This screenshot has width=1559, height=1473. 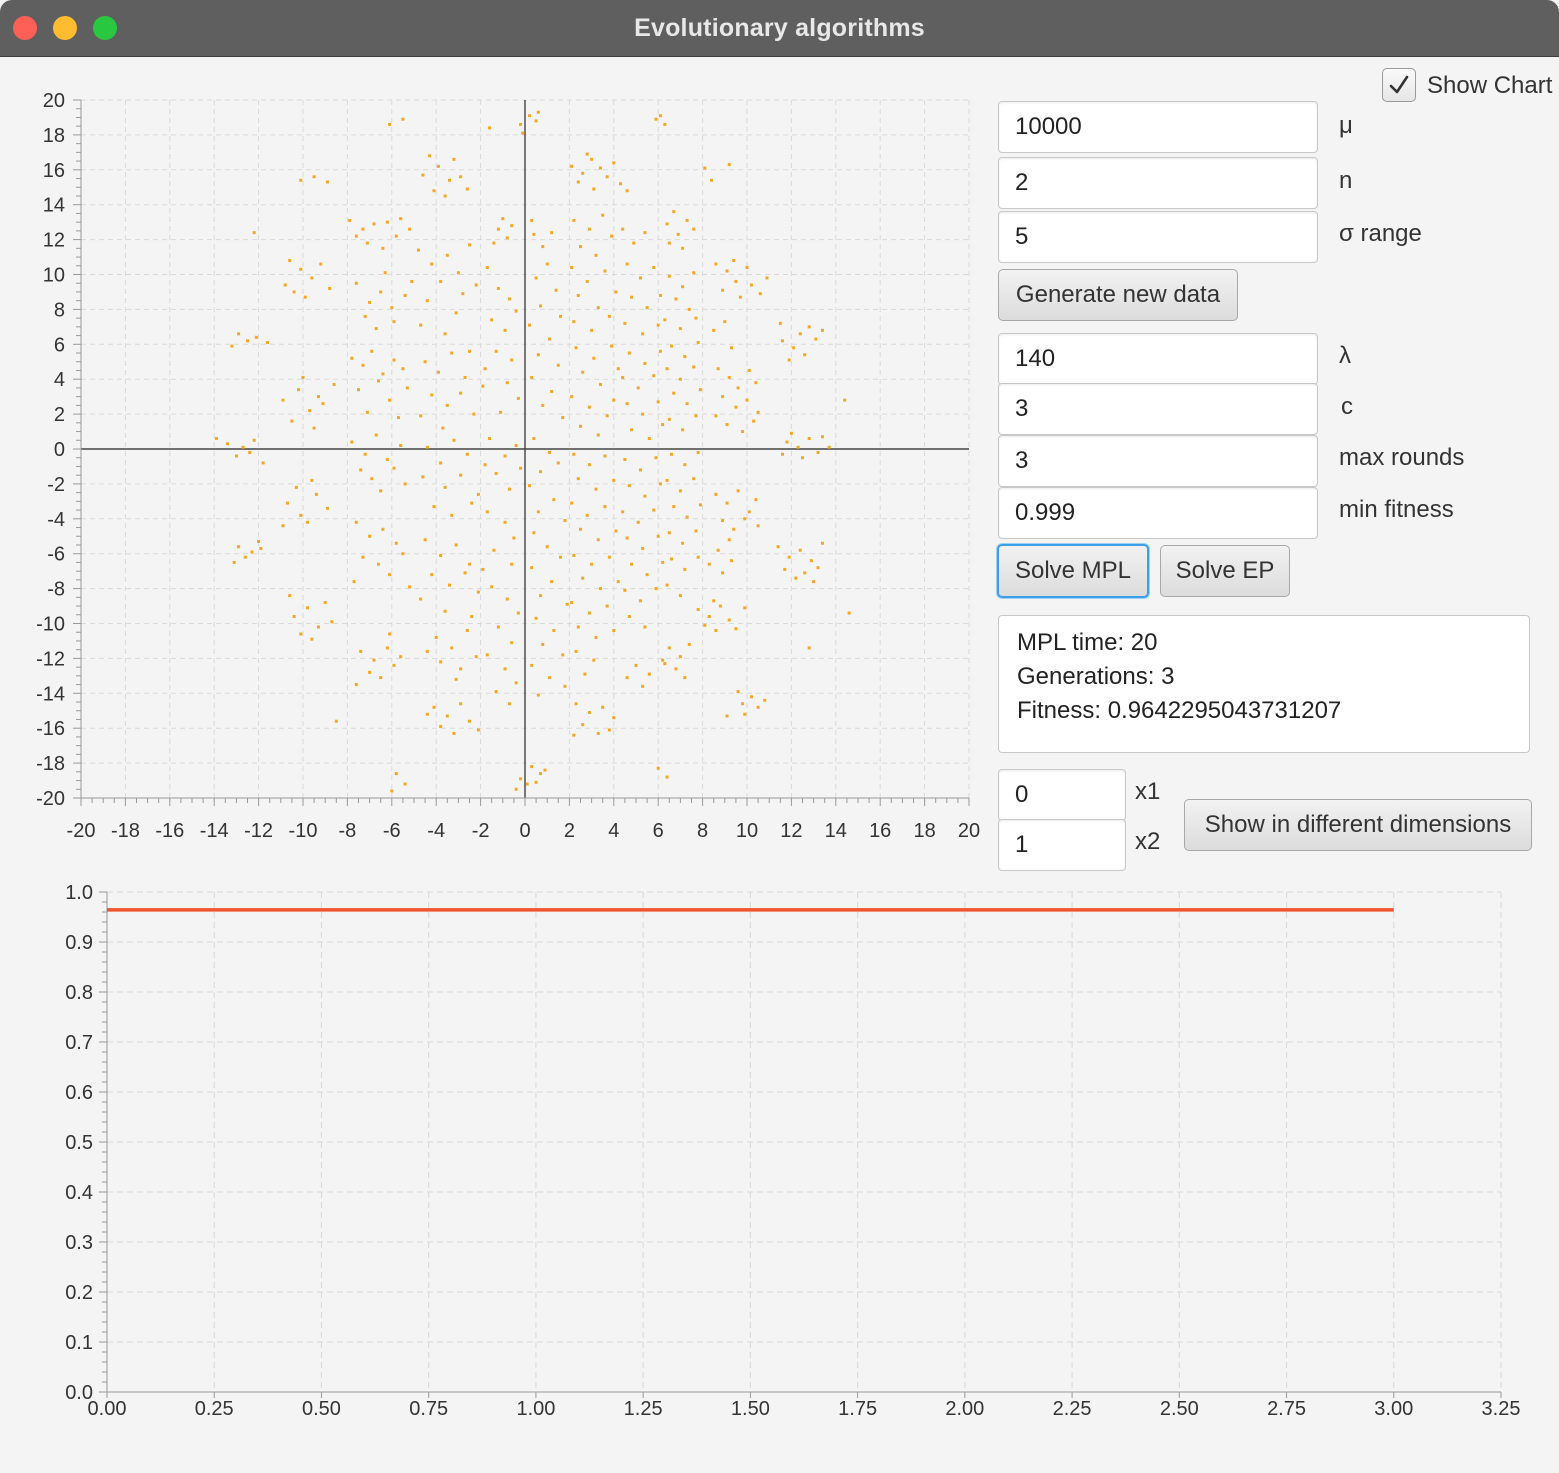 I want to click on y-tick-label: -18, so click(x=50, y=764).